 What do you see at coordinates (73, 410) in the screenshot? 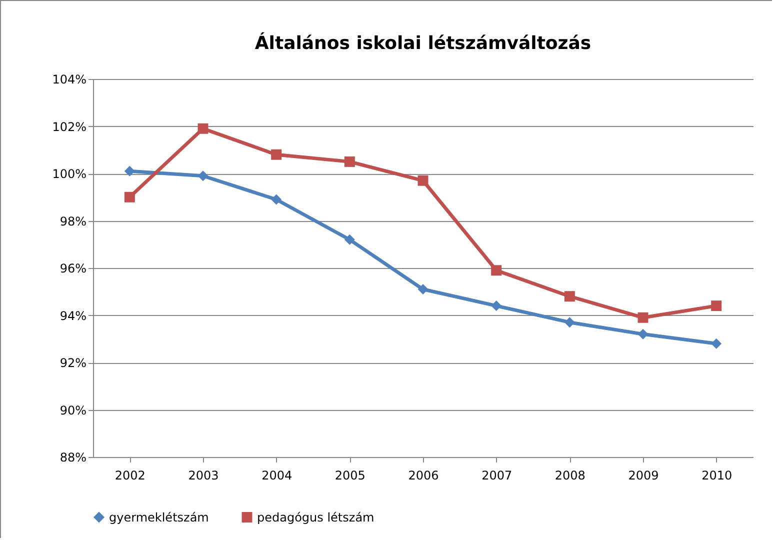
I see `y-tick-label: 90%` at bounding box center [73, 410].